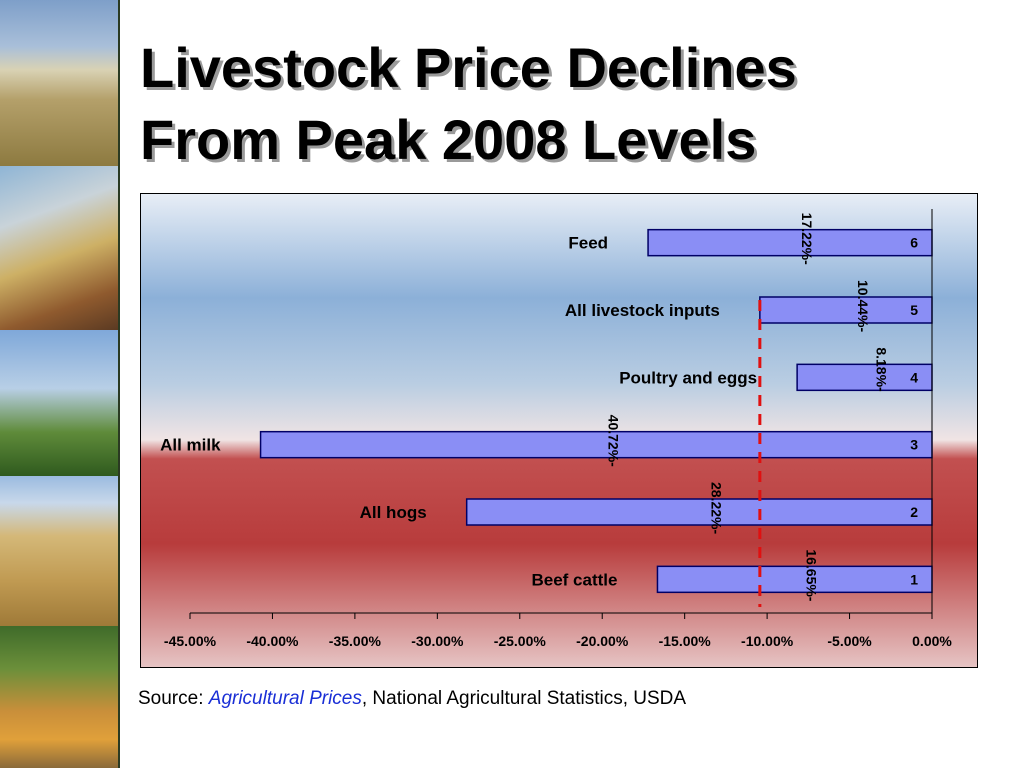  I want to click on bar-all-hogs, so click(699, 512).